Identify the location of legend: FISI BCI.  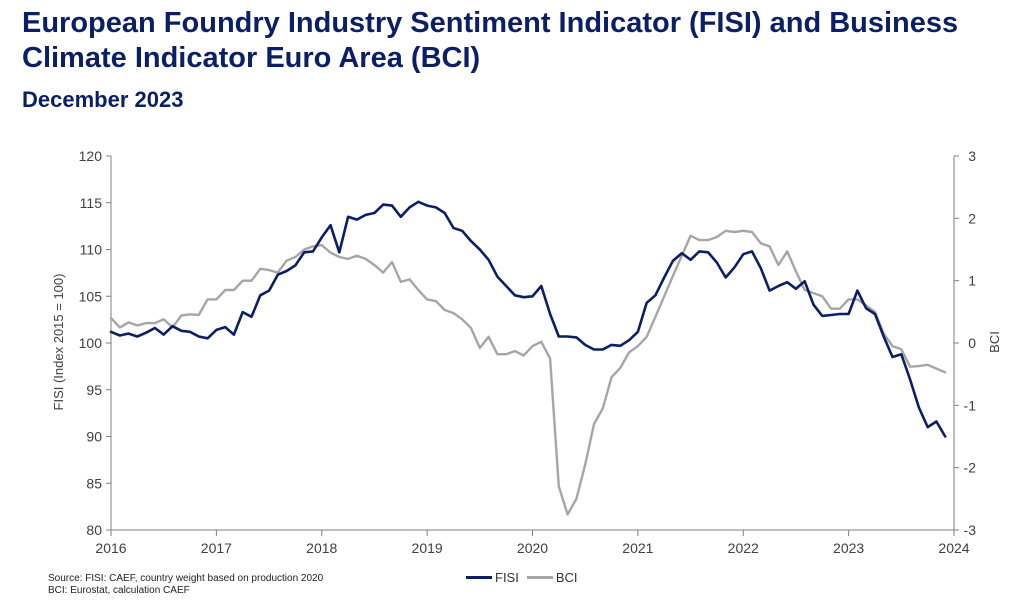
(522, 577).